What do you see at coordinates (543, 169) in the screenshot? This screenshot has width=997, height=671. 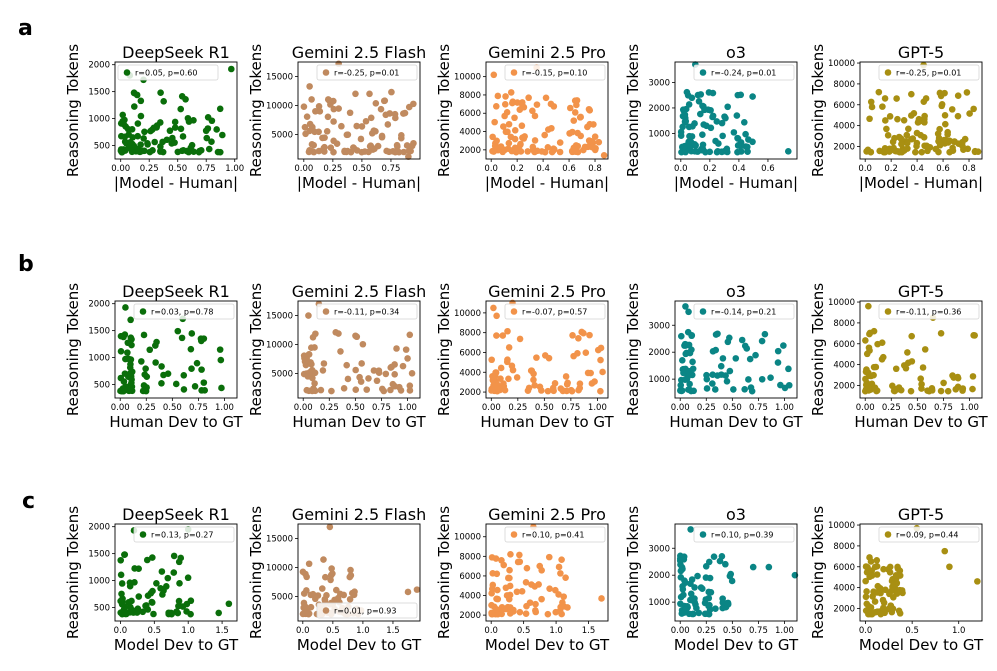 I see `x-tick-label: 0.4` at bounding box center [543, 169].